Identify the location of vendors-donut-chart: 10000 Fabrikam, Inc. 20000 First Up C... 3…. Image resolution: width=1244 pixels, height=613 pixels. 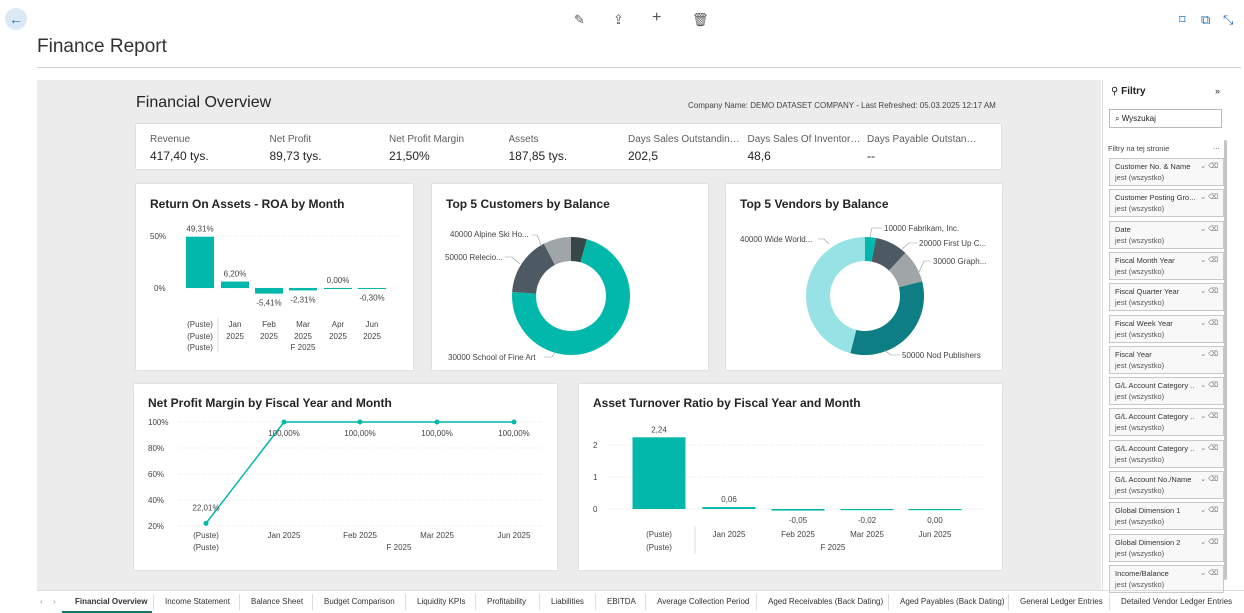
(863, 292).